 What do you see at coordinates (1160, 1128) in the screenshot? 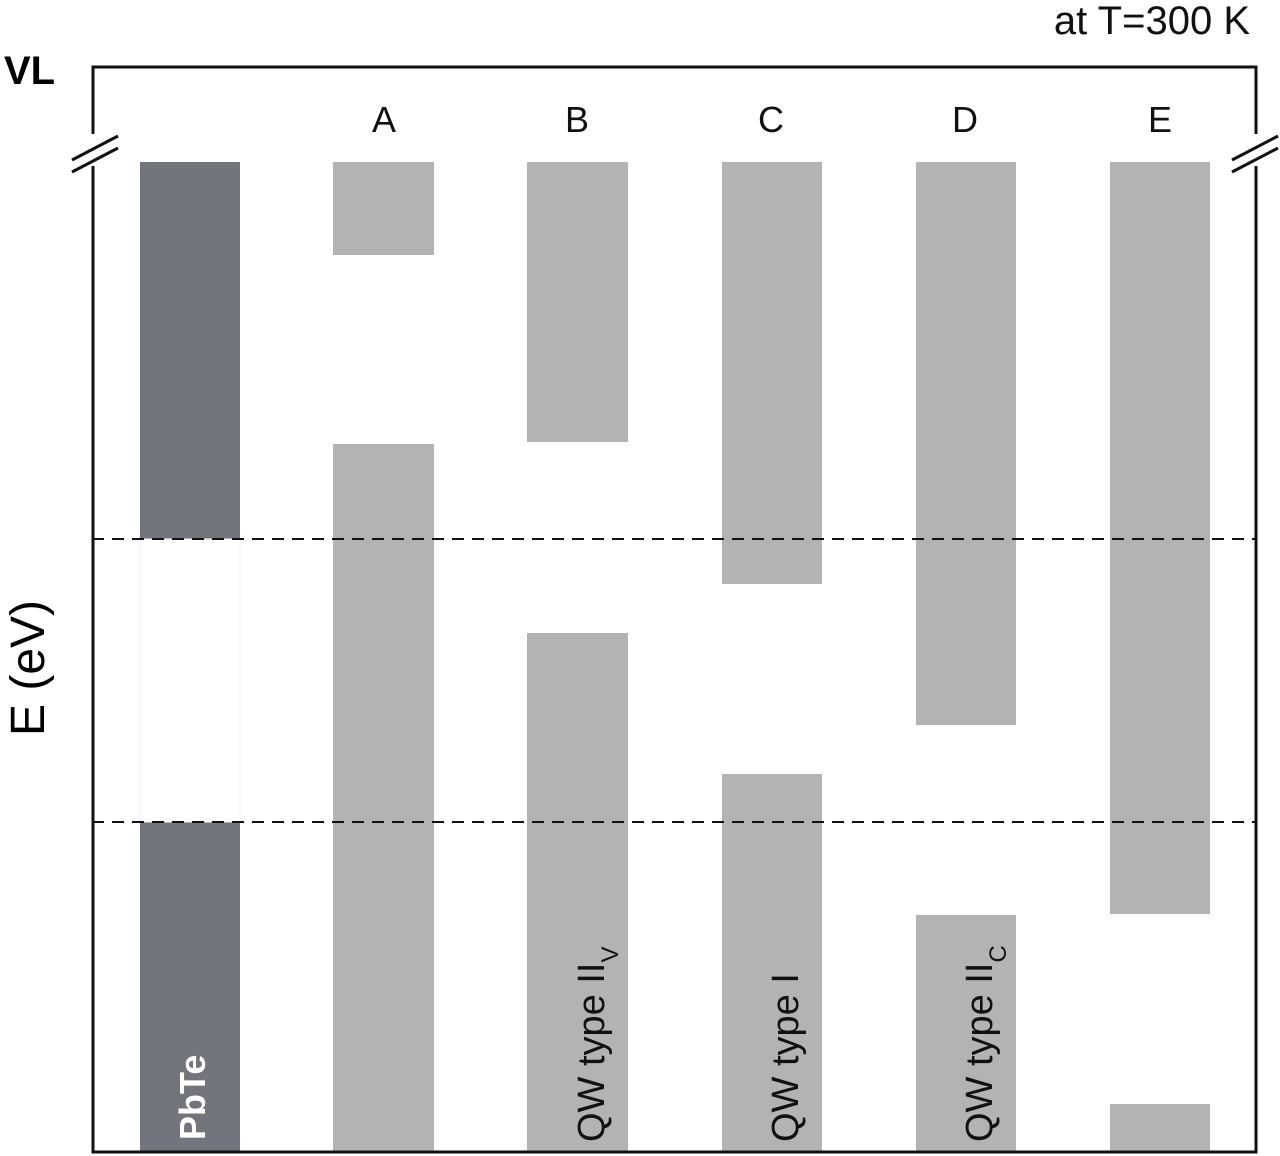
I see `bar-e-lower` at bounding box center [1160, 1128].